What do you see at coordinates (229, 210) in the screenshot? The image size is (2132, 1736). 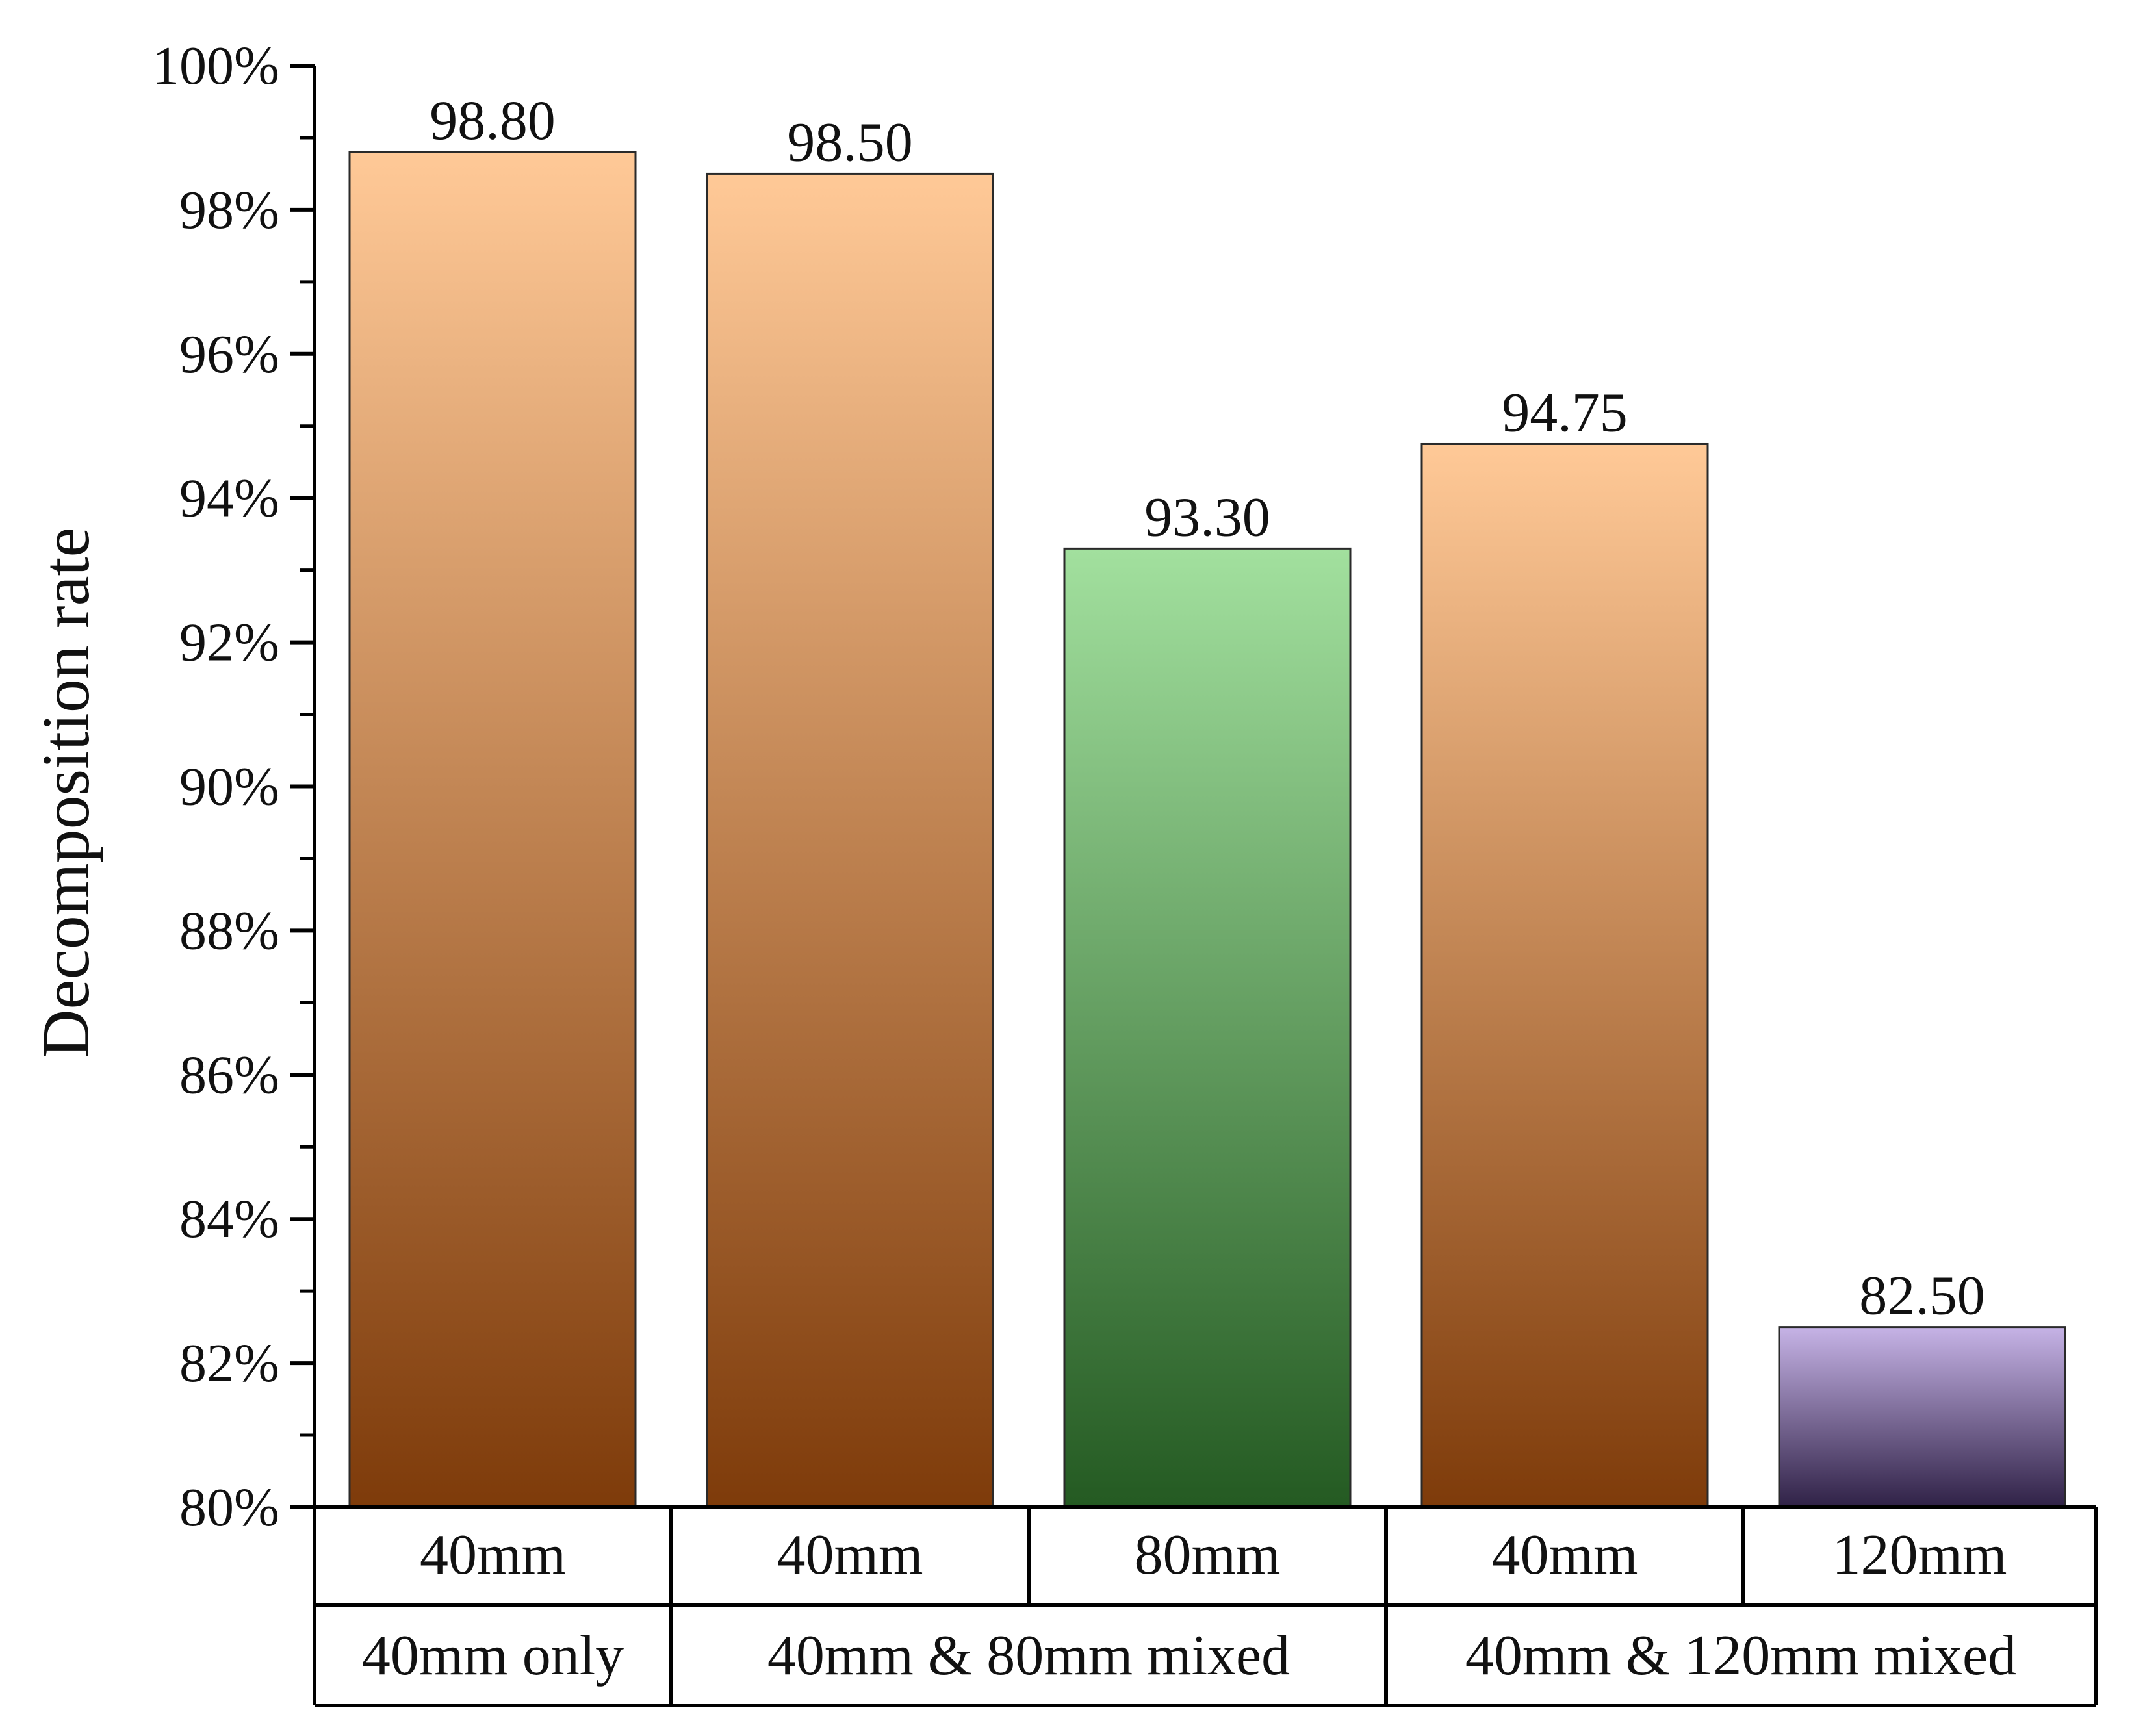 I see `y-tick-label: 98%` at bounding box center [229, 210].